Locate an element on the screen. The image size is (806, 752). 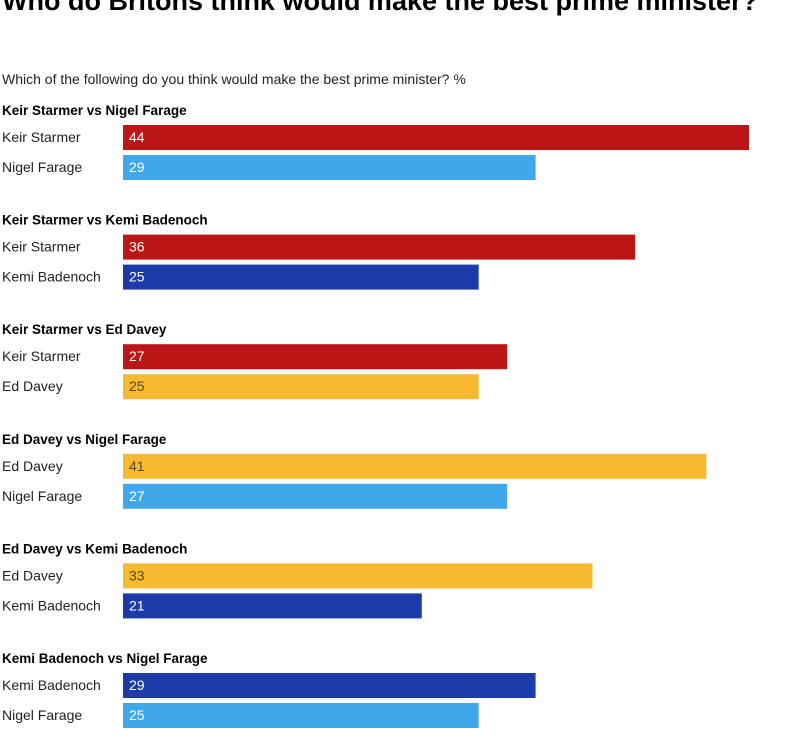
value-label-keir-starmer: 27 is located at coordinates (137, 356).